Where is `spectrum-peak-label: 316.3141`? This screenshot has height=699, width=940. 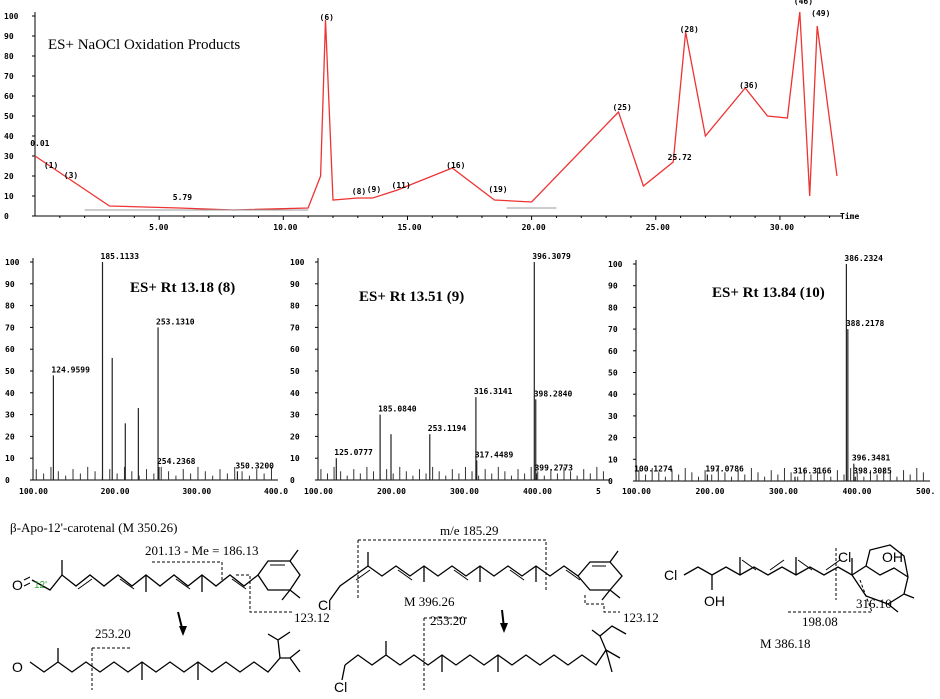 spectrum-peak-label: 316.3141 is located at coordinates (493, 391).